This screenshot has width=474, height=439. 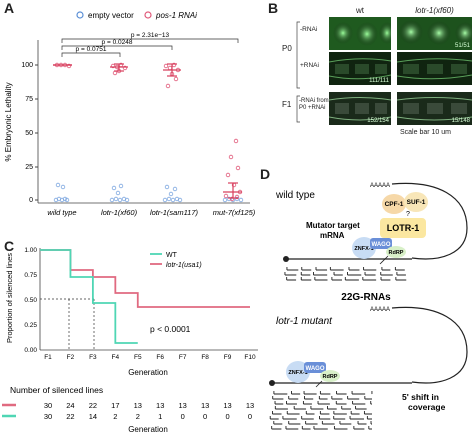 What do you see at coordinates (80, 15) in the screenshot?
I see `legend-empty-marker` at bounding box center [80, 15].